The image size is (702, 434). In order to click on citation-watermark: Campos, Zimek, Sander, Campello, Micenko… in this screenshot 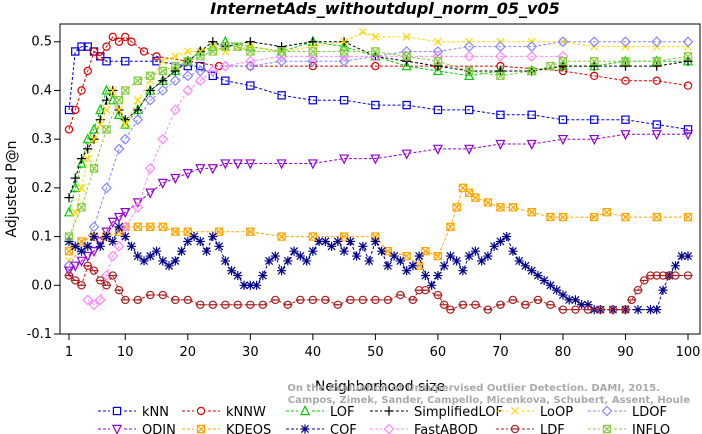, I will do `click(488, 394)`.